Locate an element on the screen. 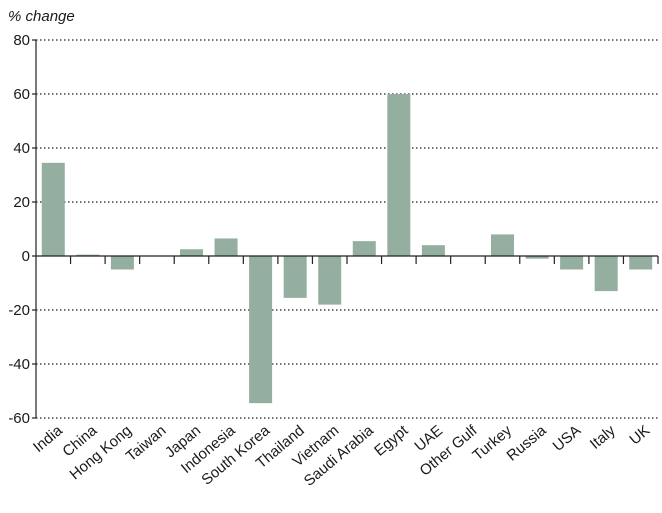 The image size is (662, 513). y-tick-label: 80 is located at coordinates (21, 40).